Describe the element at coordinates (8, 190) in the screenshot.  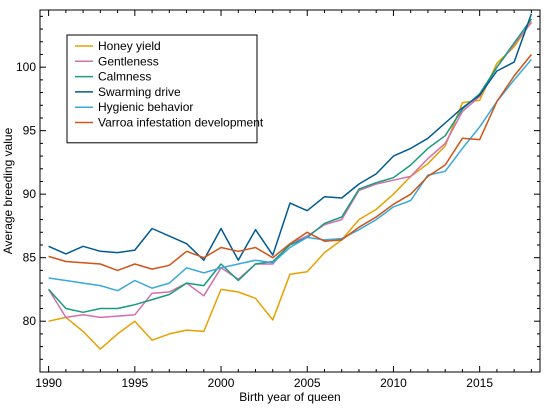
I see `y-axis-title: Average breeding value` at that location.